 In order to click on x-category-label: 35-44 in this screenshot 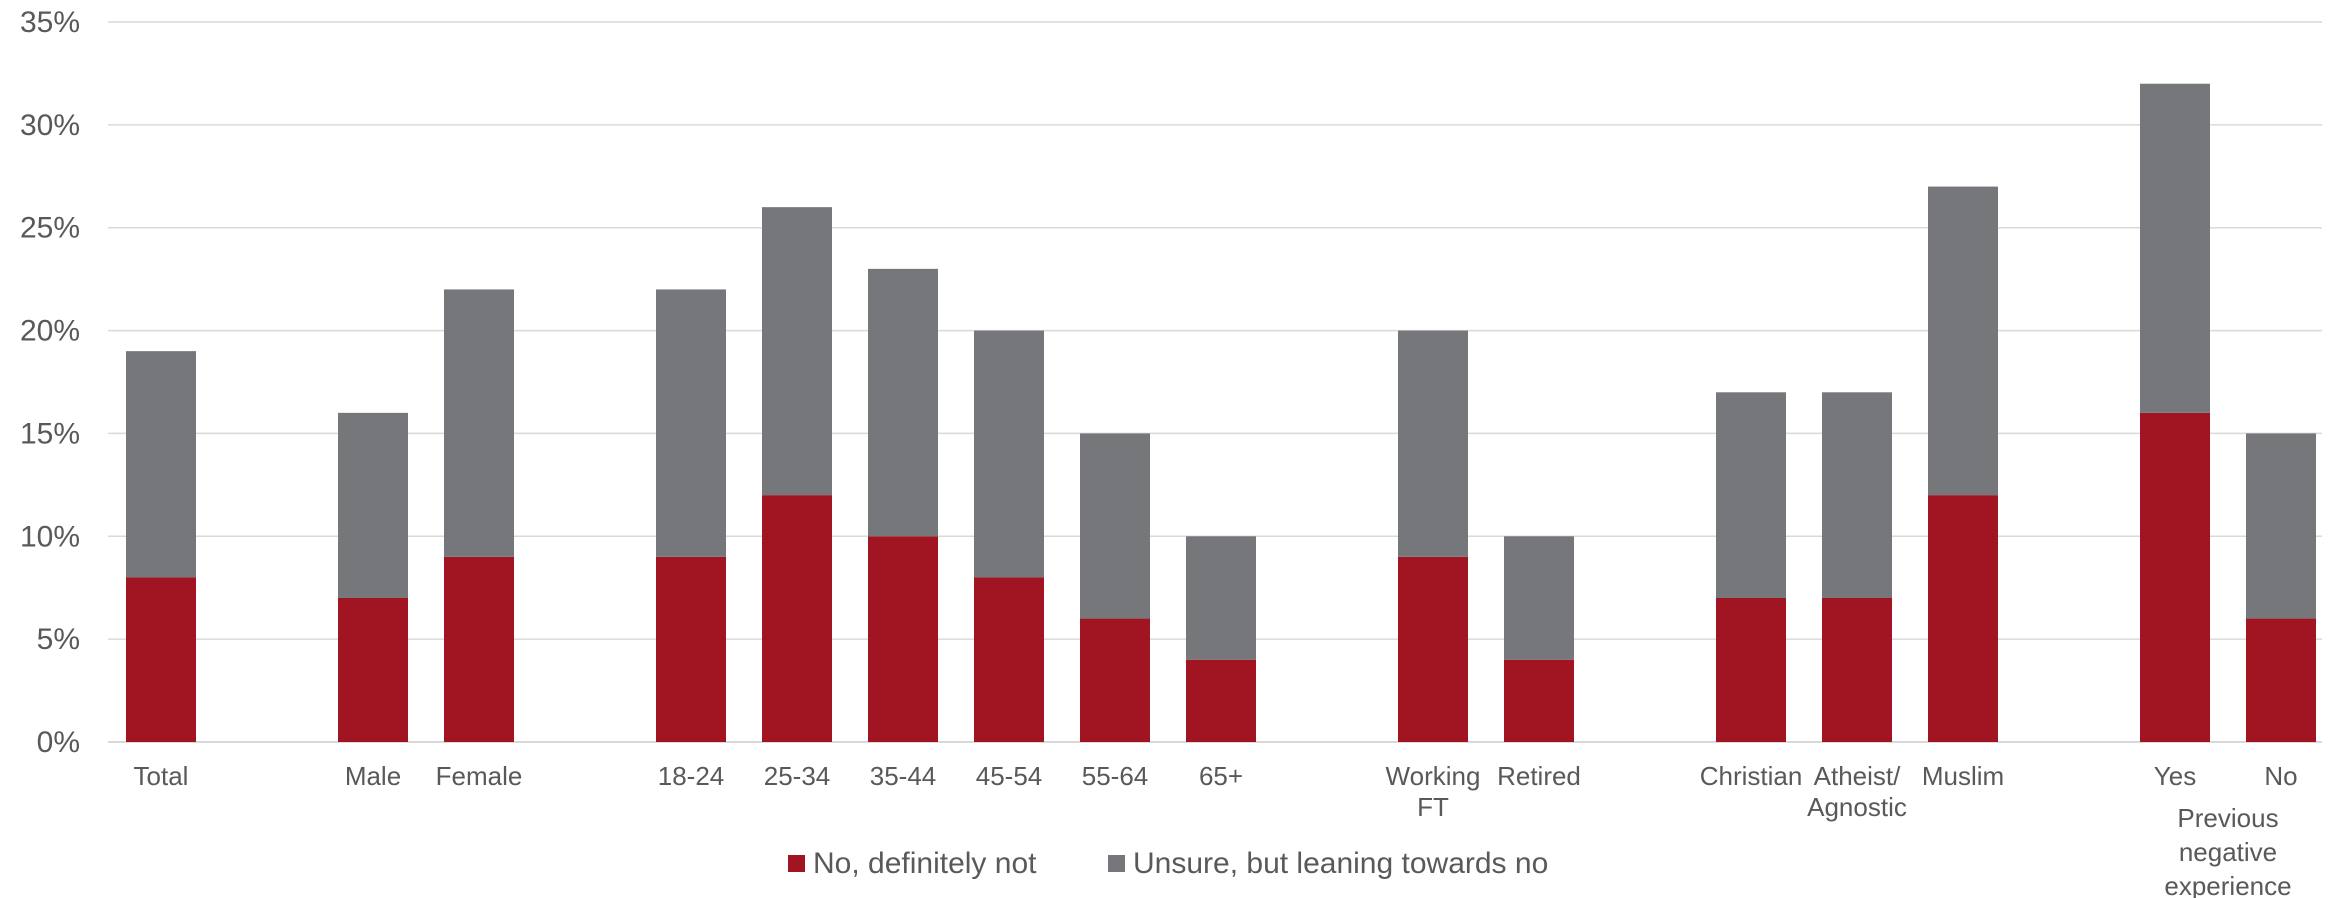, I will do `click(903, 776)`.